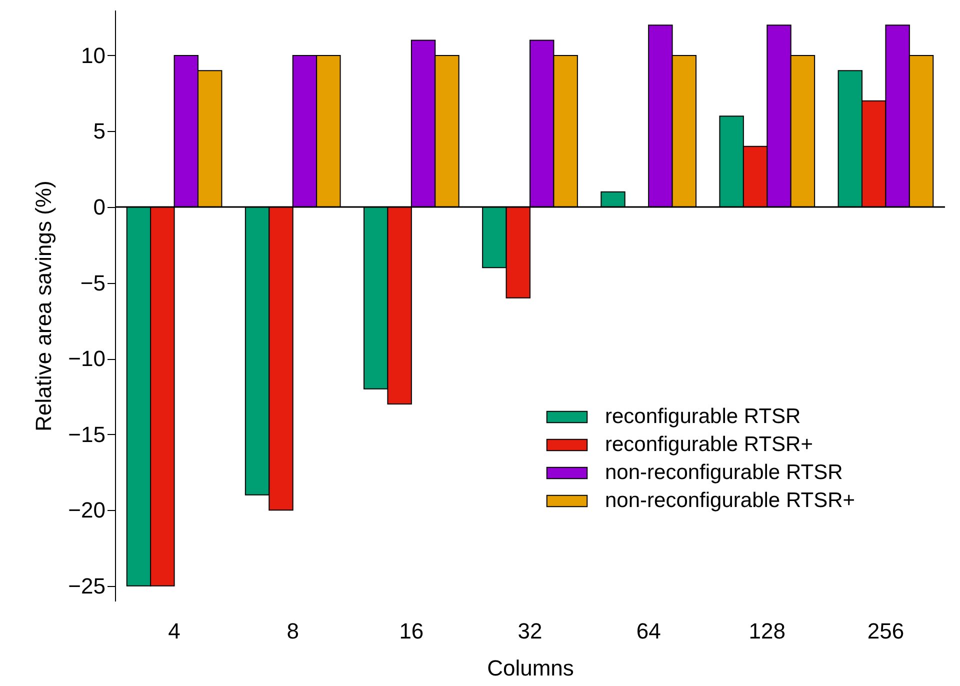 This screenshot has width=960, height=686. What do you see at coordinates (885, 631) in the screenshot?
I see `x-tick-label: 256` at bounding box center [885, 631].